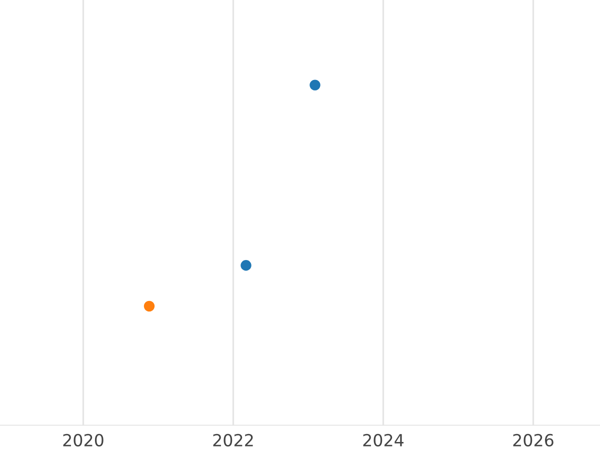 This screenshot has width=600, height=450. What do you see at coordinates (83, 440) in the screenshot?
I see `x-tick-label: 2020` at bounding box center [83, 440].